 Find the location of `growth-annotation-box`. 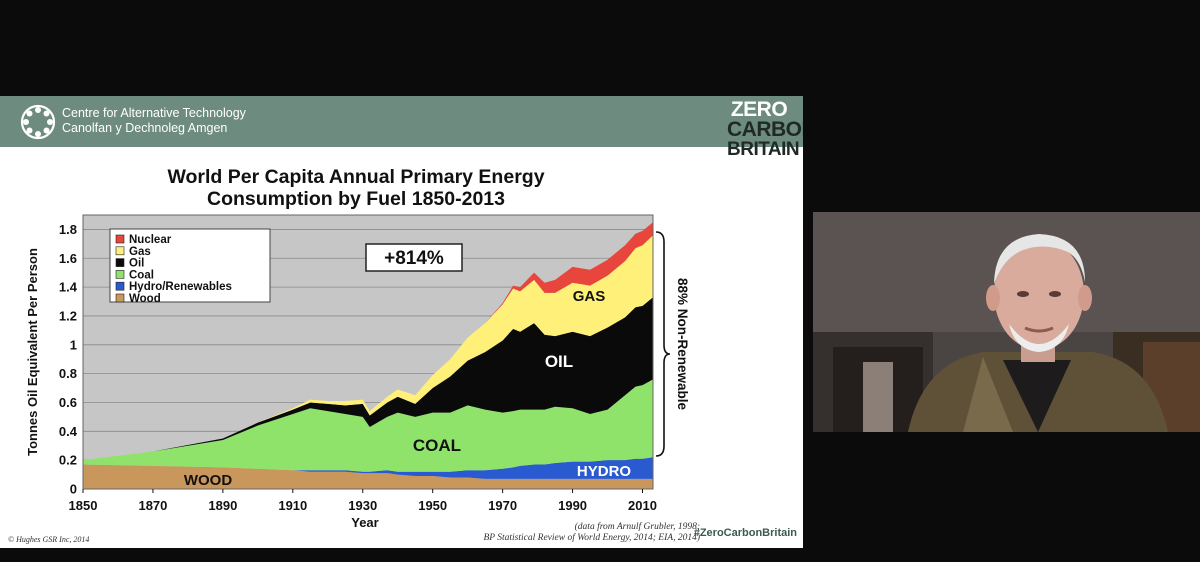

growth-annotation-box is located at coordinates (414, 257).